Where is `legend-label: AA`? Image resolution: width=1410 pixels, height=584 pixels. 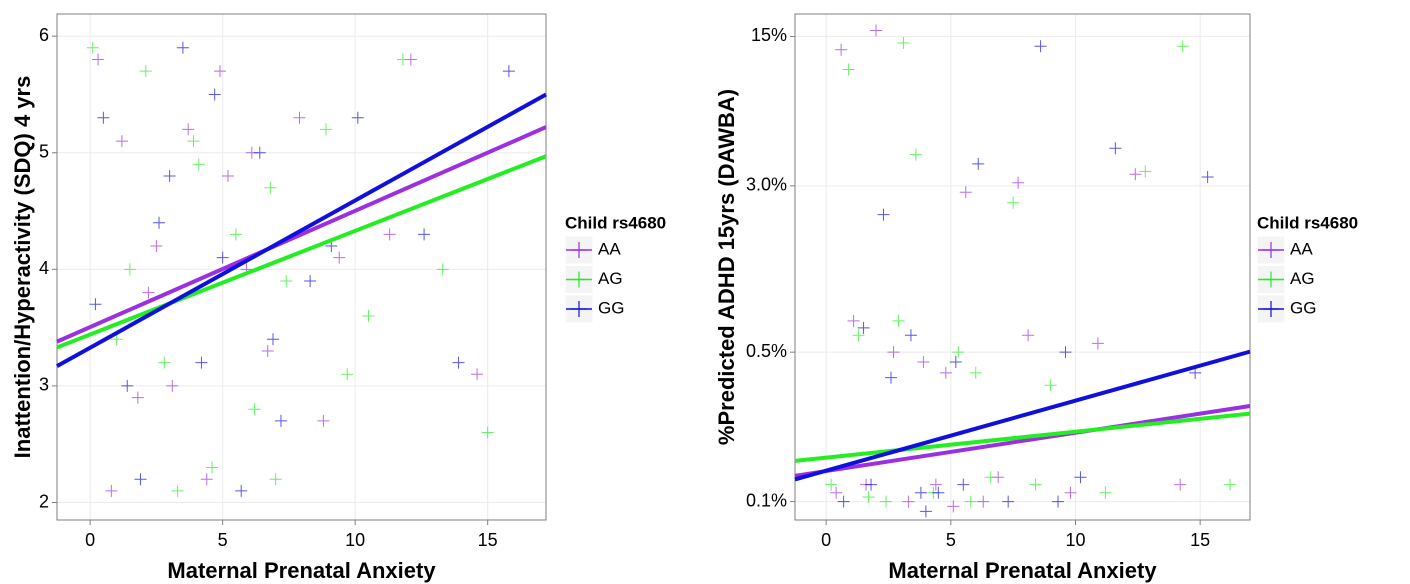 legend-label: AA is located at coordinates (1301, 248).